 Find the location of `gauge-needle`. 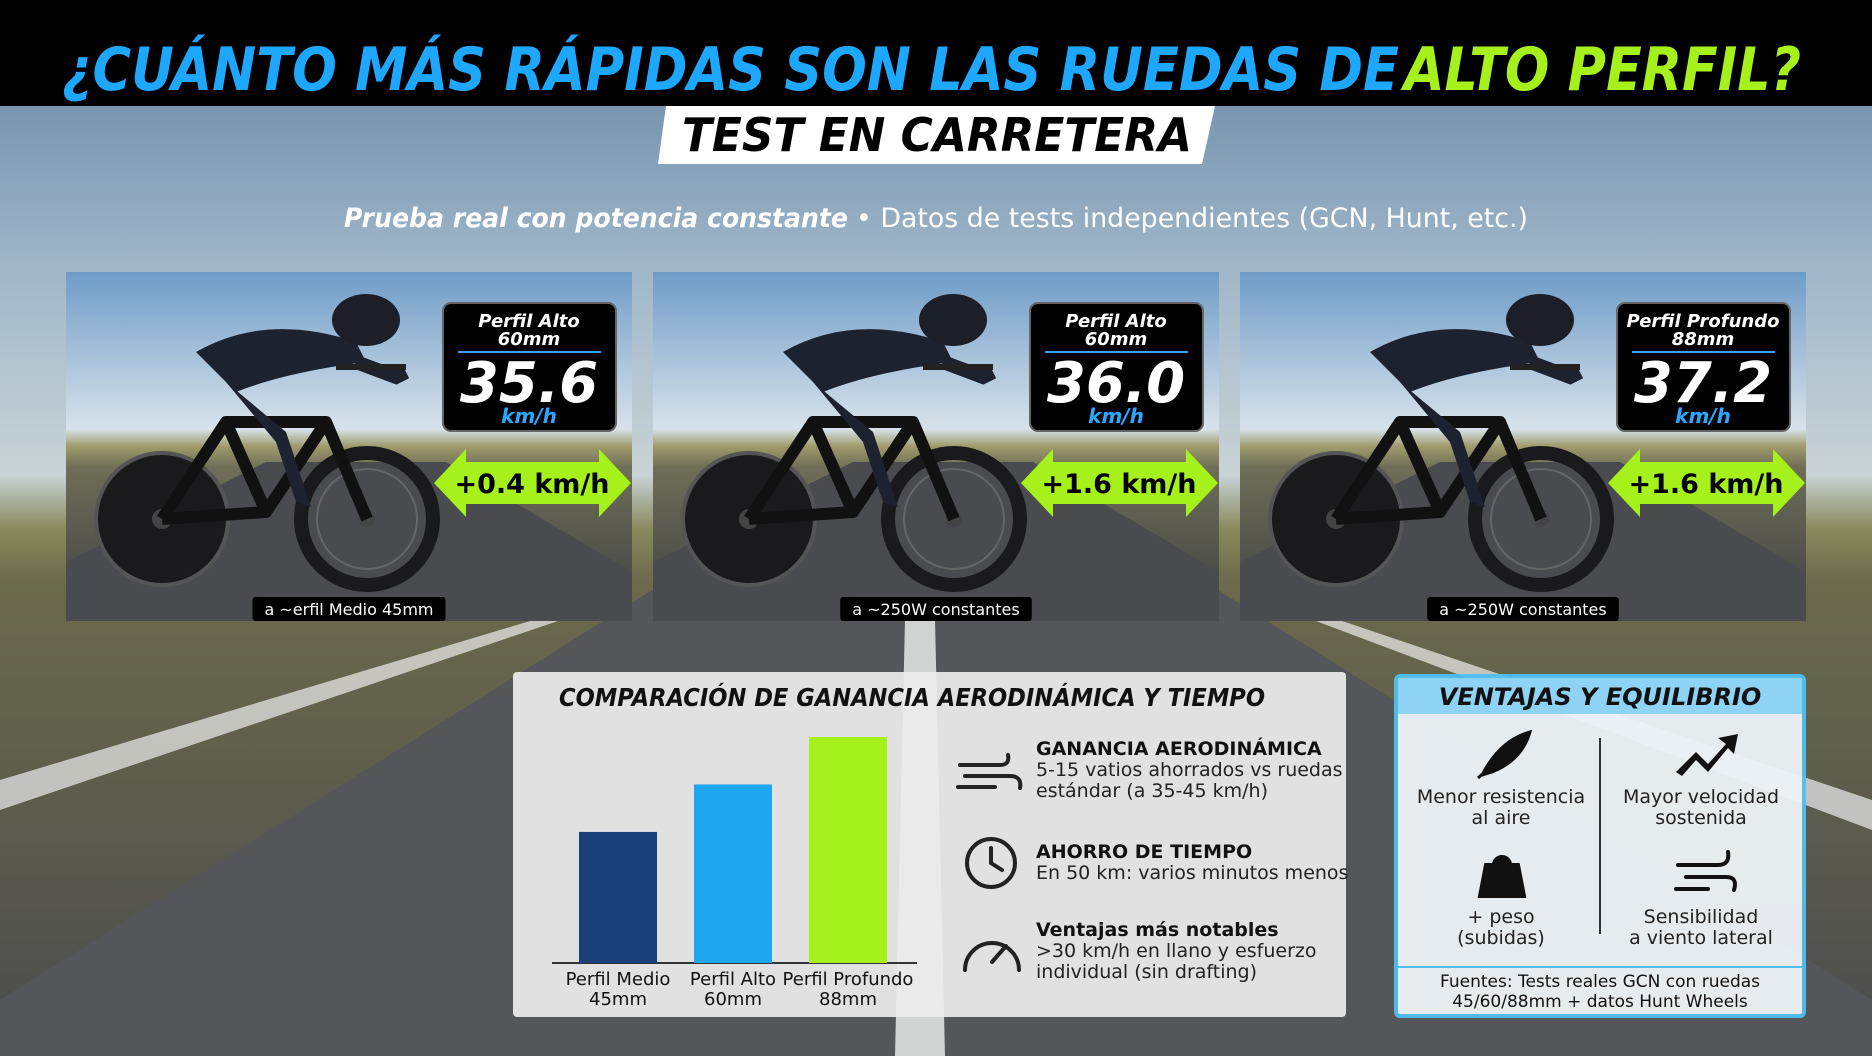

gauge-needle is located at coordinates (999, 954).